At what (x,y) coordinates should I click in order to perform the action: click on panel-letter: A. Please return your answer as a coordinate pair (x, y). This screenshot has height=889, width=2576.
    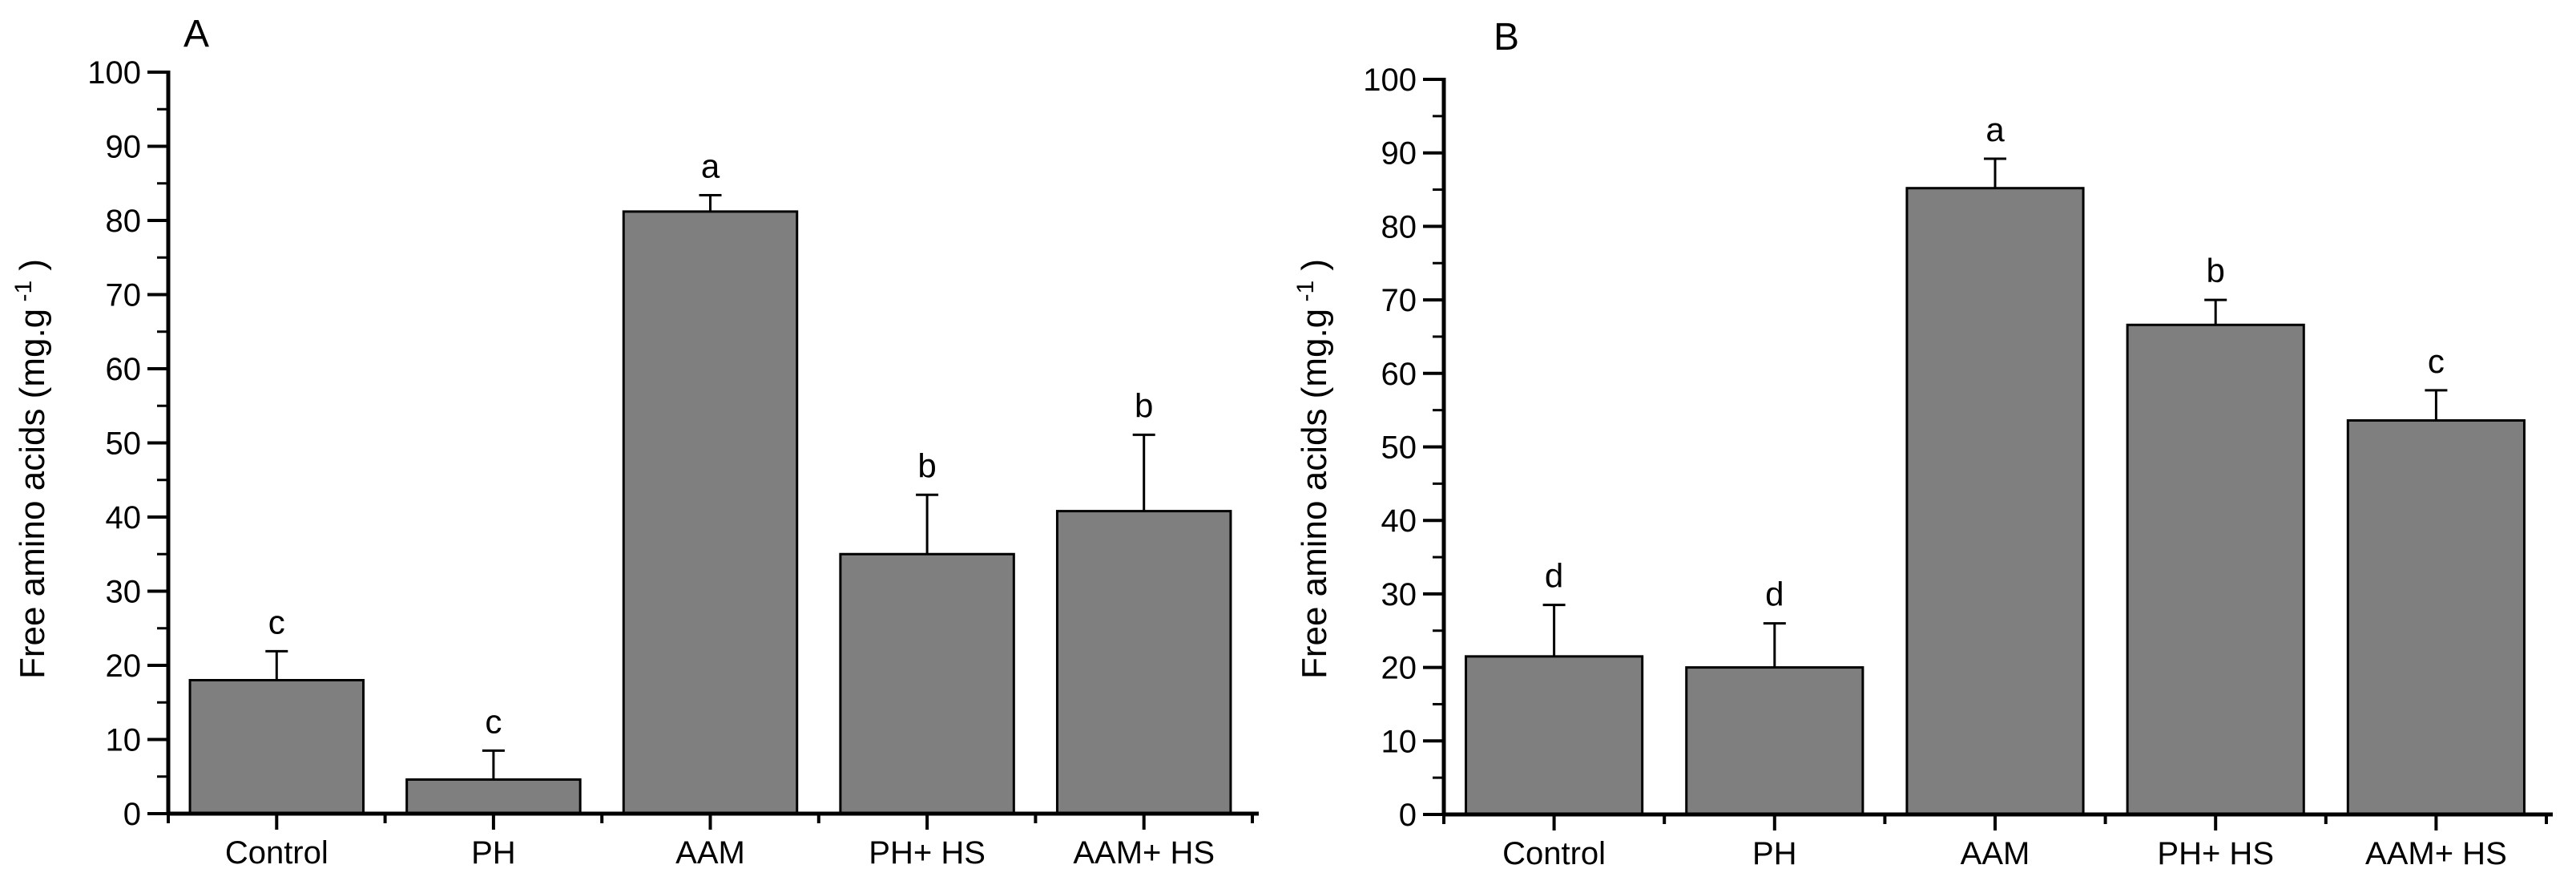
    Looking at the image, I should click on (196, 34).